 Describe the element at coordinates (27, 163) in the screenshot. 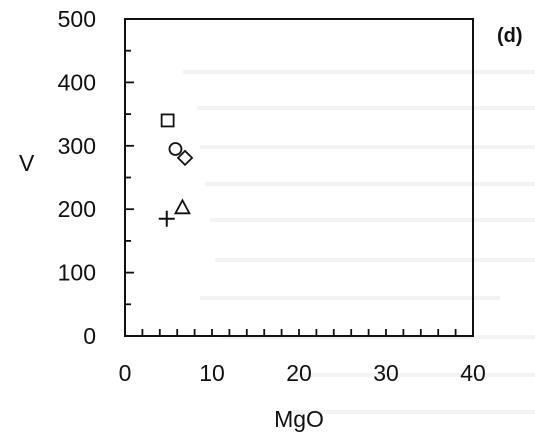

I see `y-axis-label: V` at that location.